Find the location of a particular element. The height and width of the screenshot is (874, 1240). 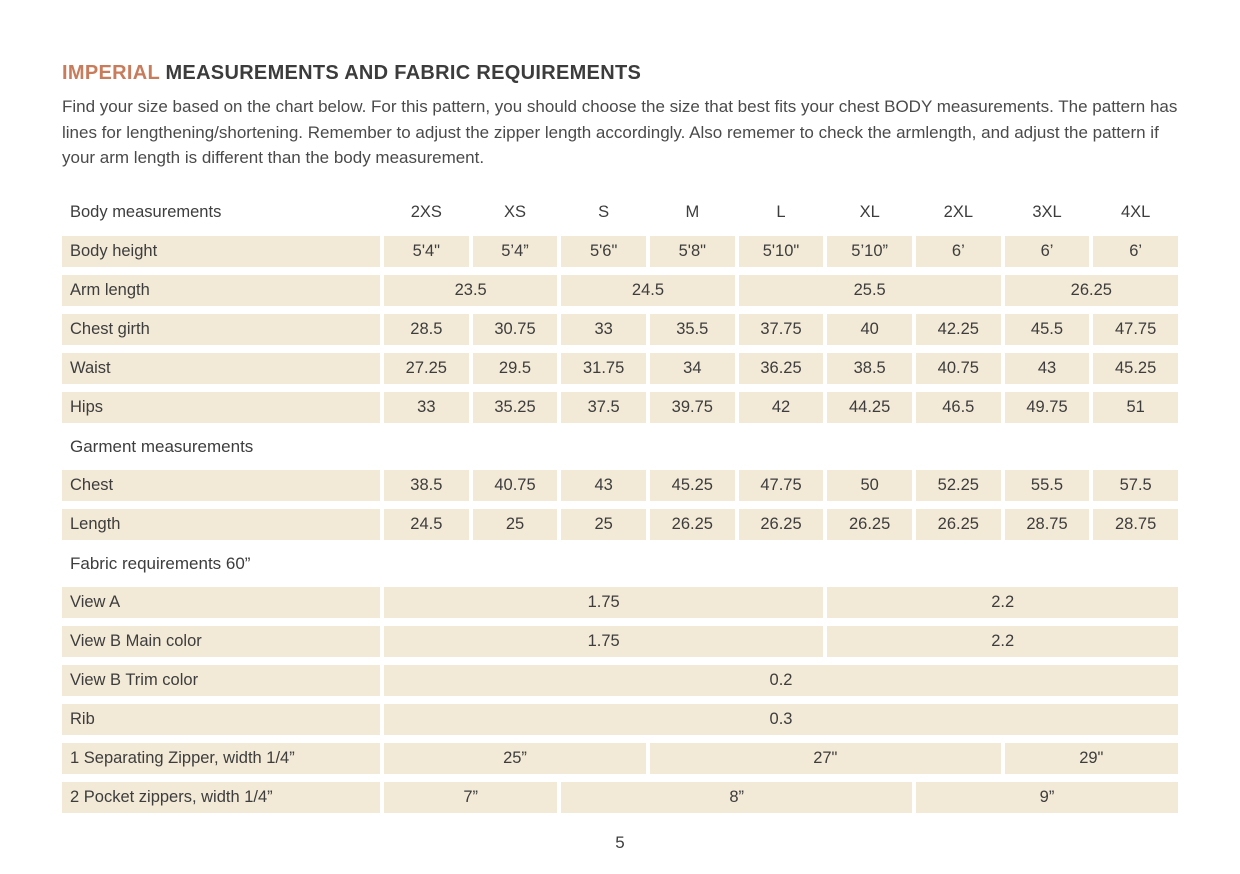

row-label: Length is located at coordinates (221, 524).